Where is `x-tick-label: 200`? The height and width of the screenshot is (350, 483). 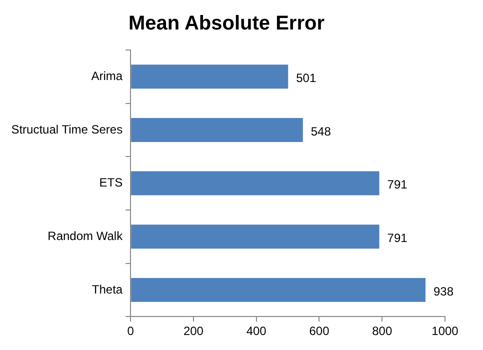
x-tick-label: 200 is located at coordinates (193, 331).